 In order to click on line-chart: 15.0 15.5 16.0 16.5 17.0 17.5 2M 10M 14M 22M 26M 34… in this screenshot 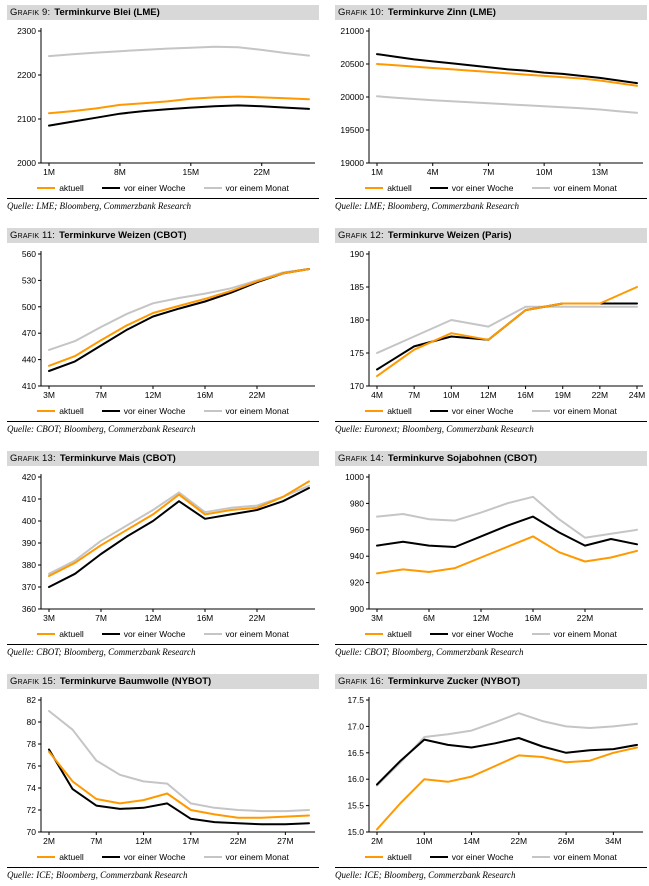, I will do `click(495, 770)`.